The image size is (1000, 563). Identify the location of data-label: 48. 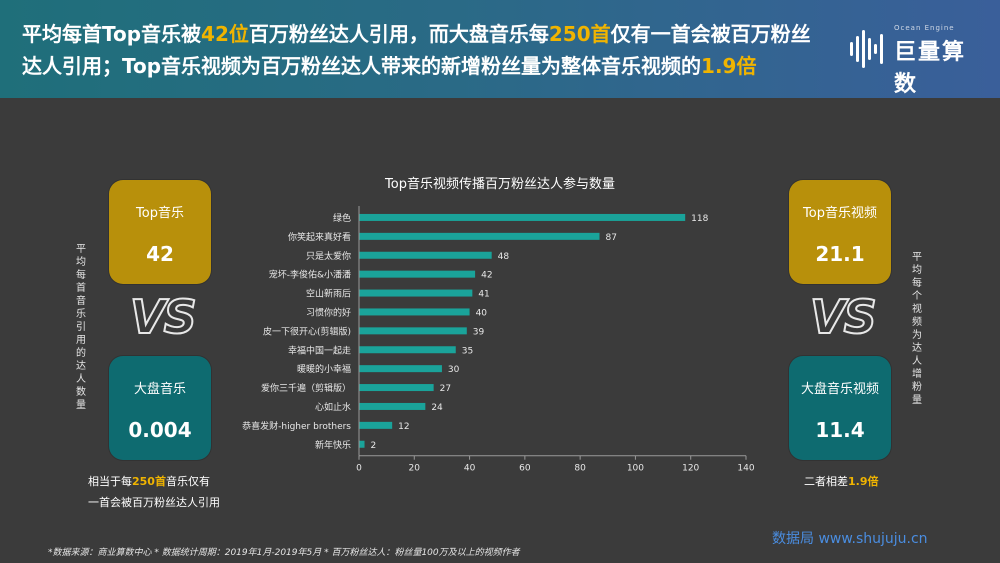
(504, 257).